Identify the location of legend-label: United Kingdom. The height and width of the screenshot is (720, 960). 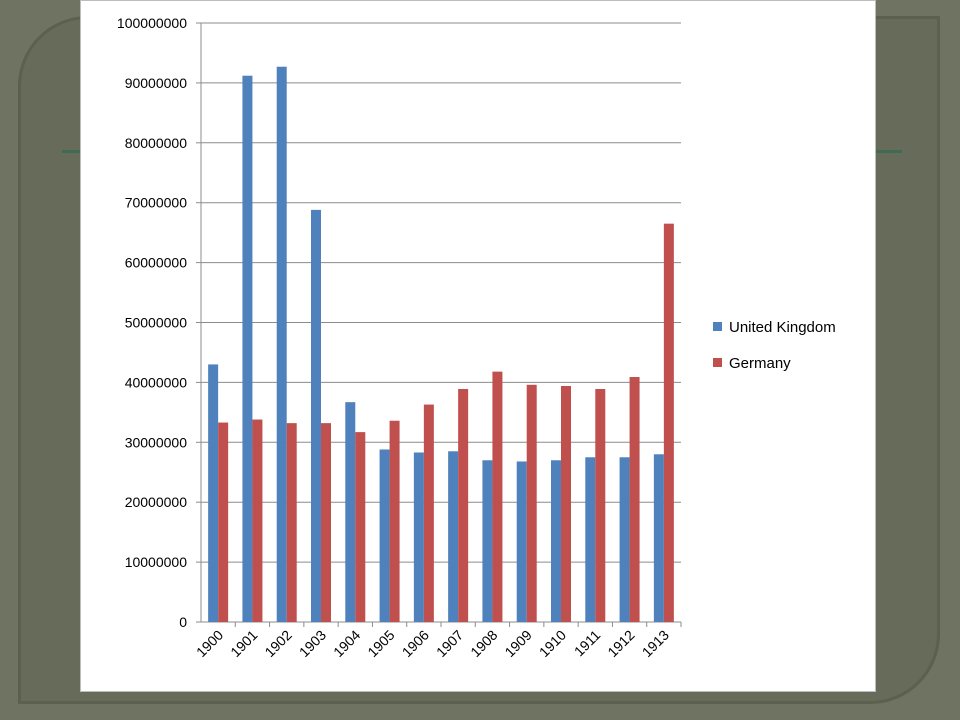
(782, 327).